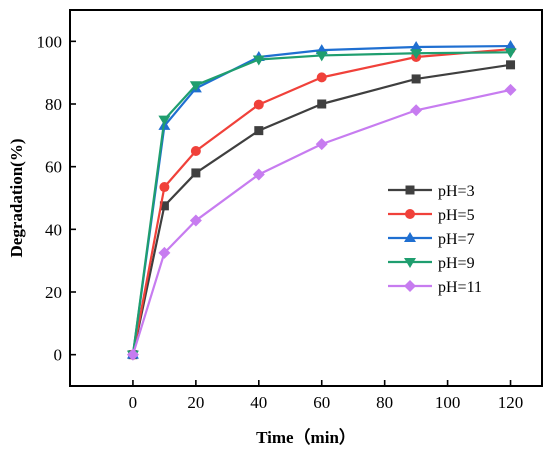  I want to click on y-tick-label: 60, so click(53, 167).